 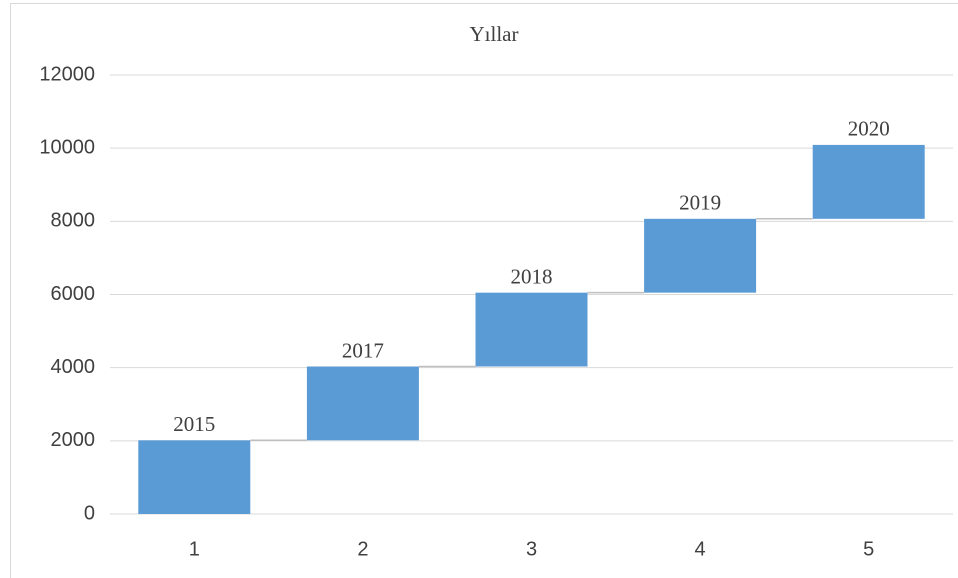 I want to click on data-label: 2017, so click(x=363, y=350).